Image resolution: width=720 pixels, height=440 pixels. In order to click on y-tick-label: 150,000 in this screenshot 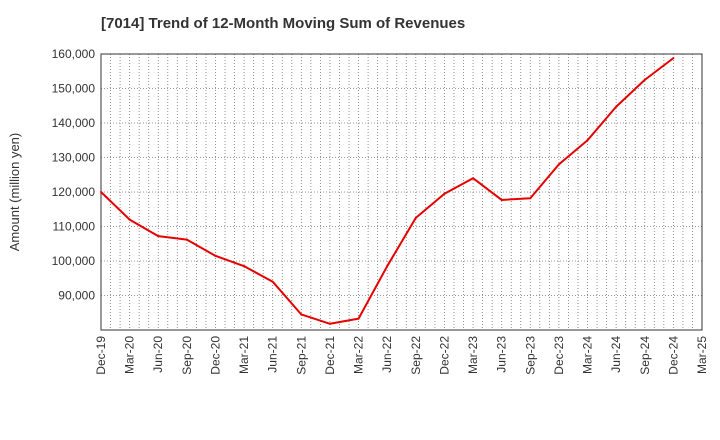, I will do `click(74, 89)`.